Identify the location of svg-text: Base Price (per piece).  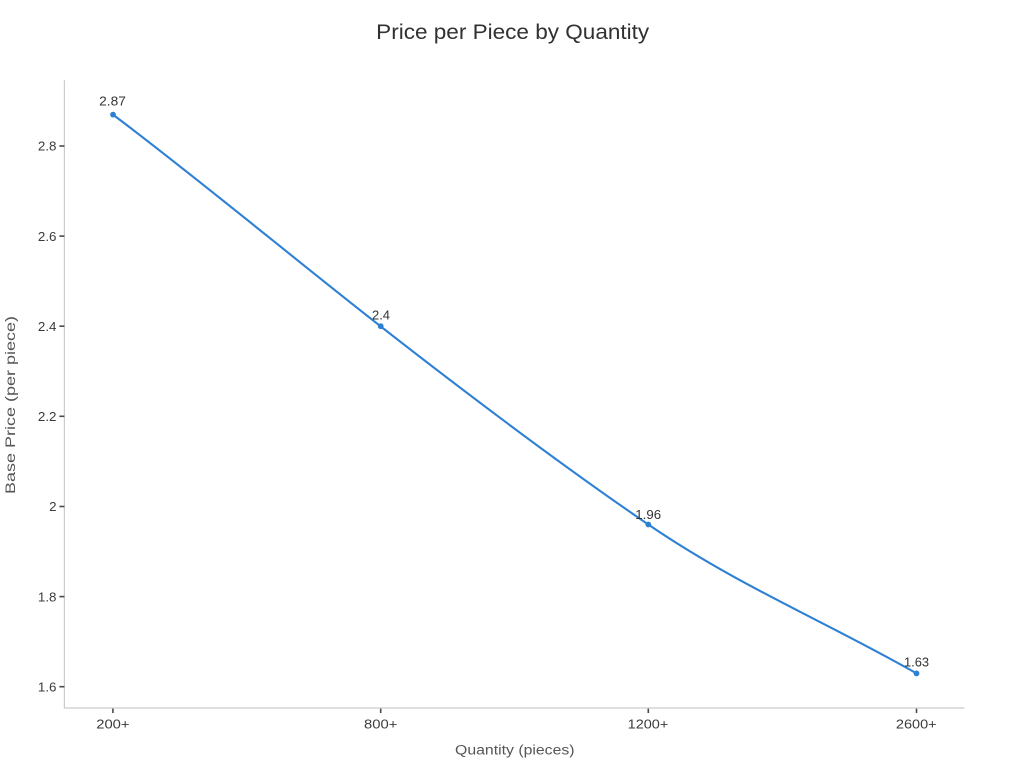
(10, 405).